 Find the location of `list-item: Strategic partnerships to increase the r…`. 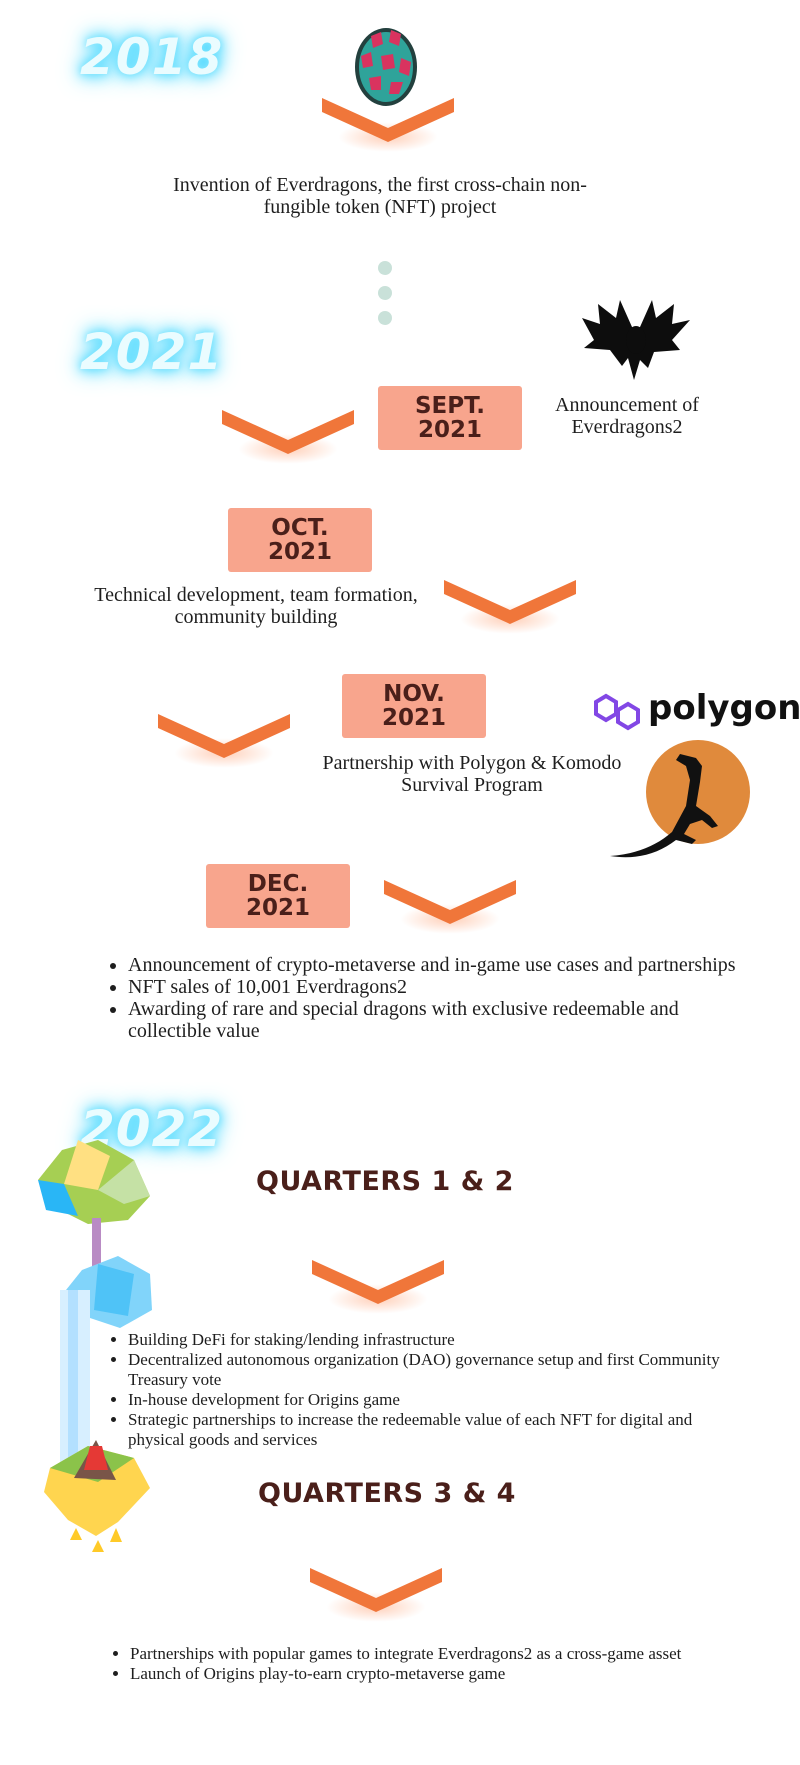

list-item: Strategic partnerships to increase the r… is located at coordinates (428, 1430).